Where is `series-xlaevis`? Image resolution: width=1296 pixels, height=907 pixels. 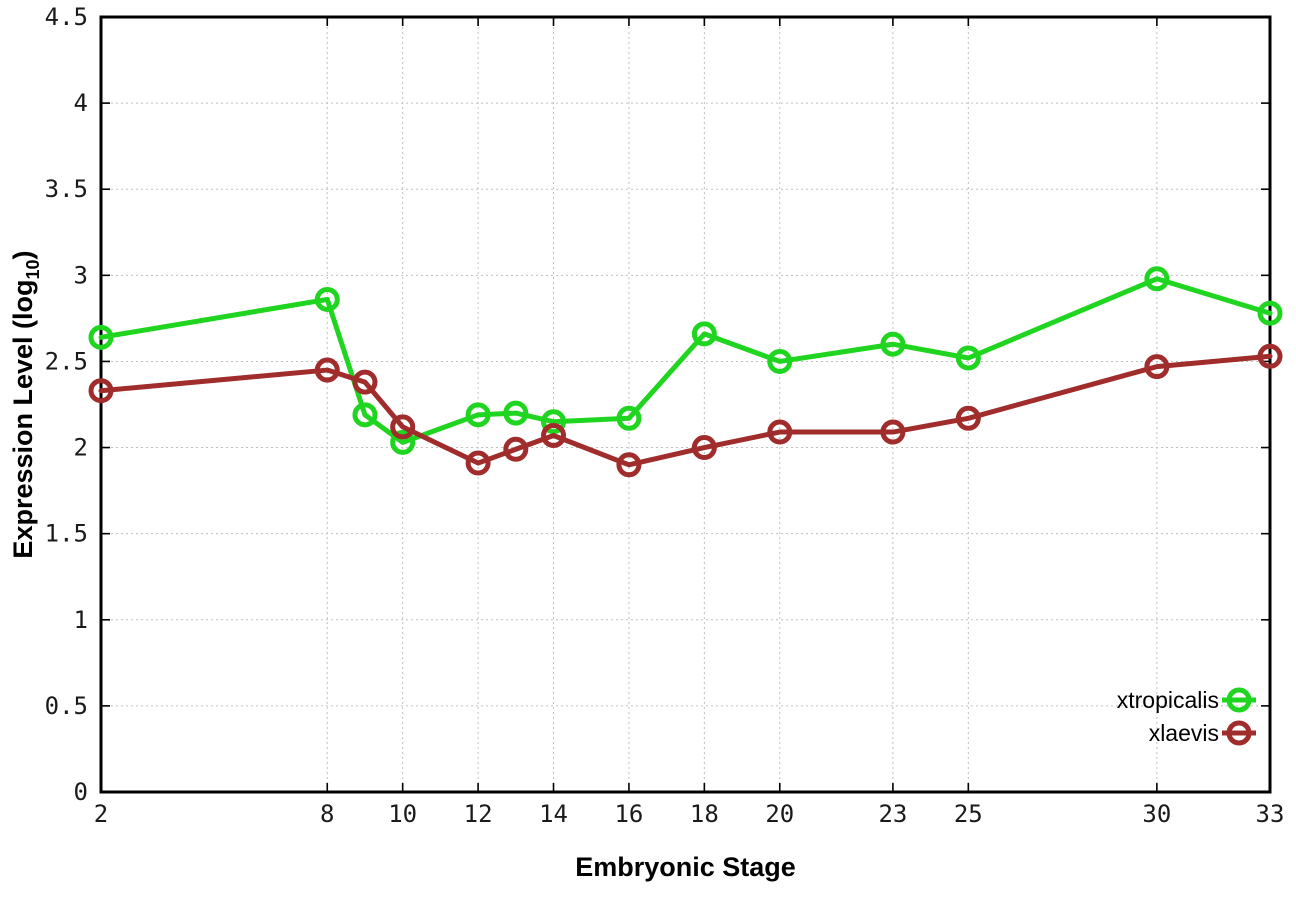
series-xlaevis is located at coordinates (685, 410).